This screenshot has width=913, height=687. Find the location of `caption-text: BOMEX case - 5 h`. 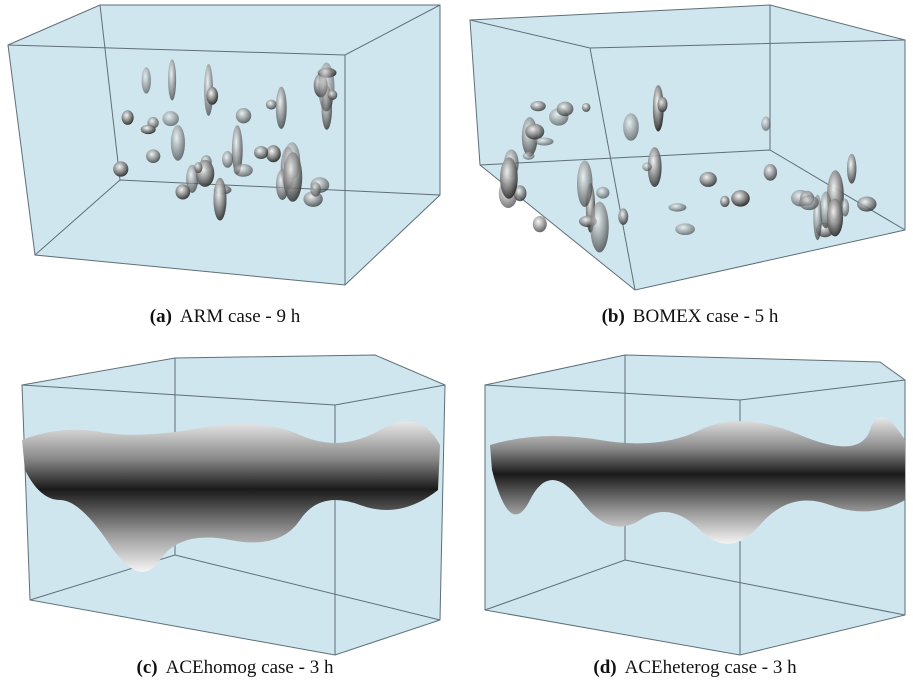

caption-text: BOMEX case - 5 h is located at coordinates (705, 316).